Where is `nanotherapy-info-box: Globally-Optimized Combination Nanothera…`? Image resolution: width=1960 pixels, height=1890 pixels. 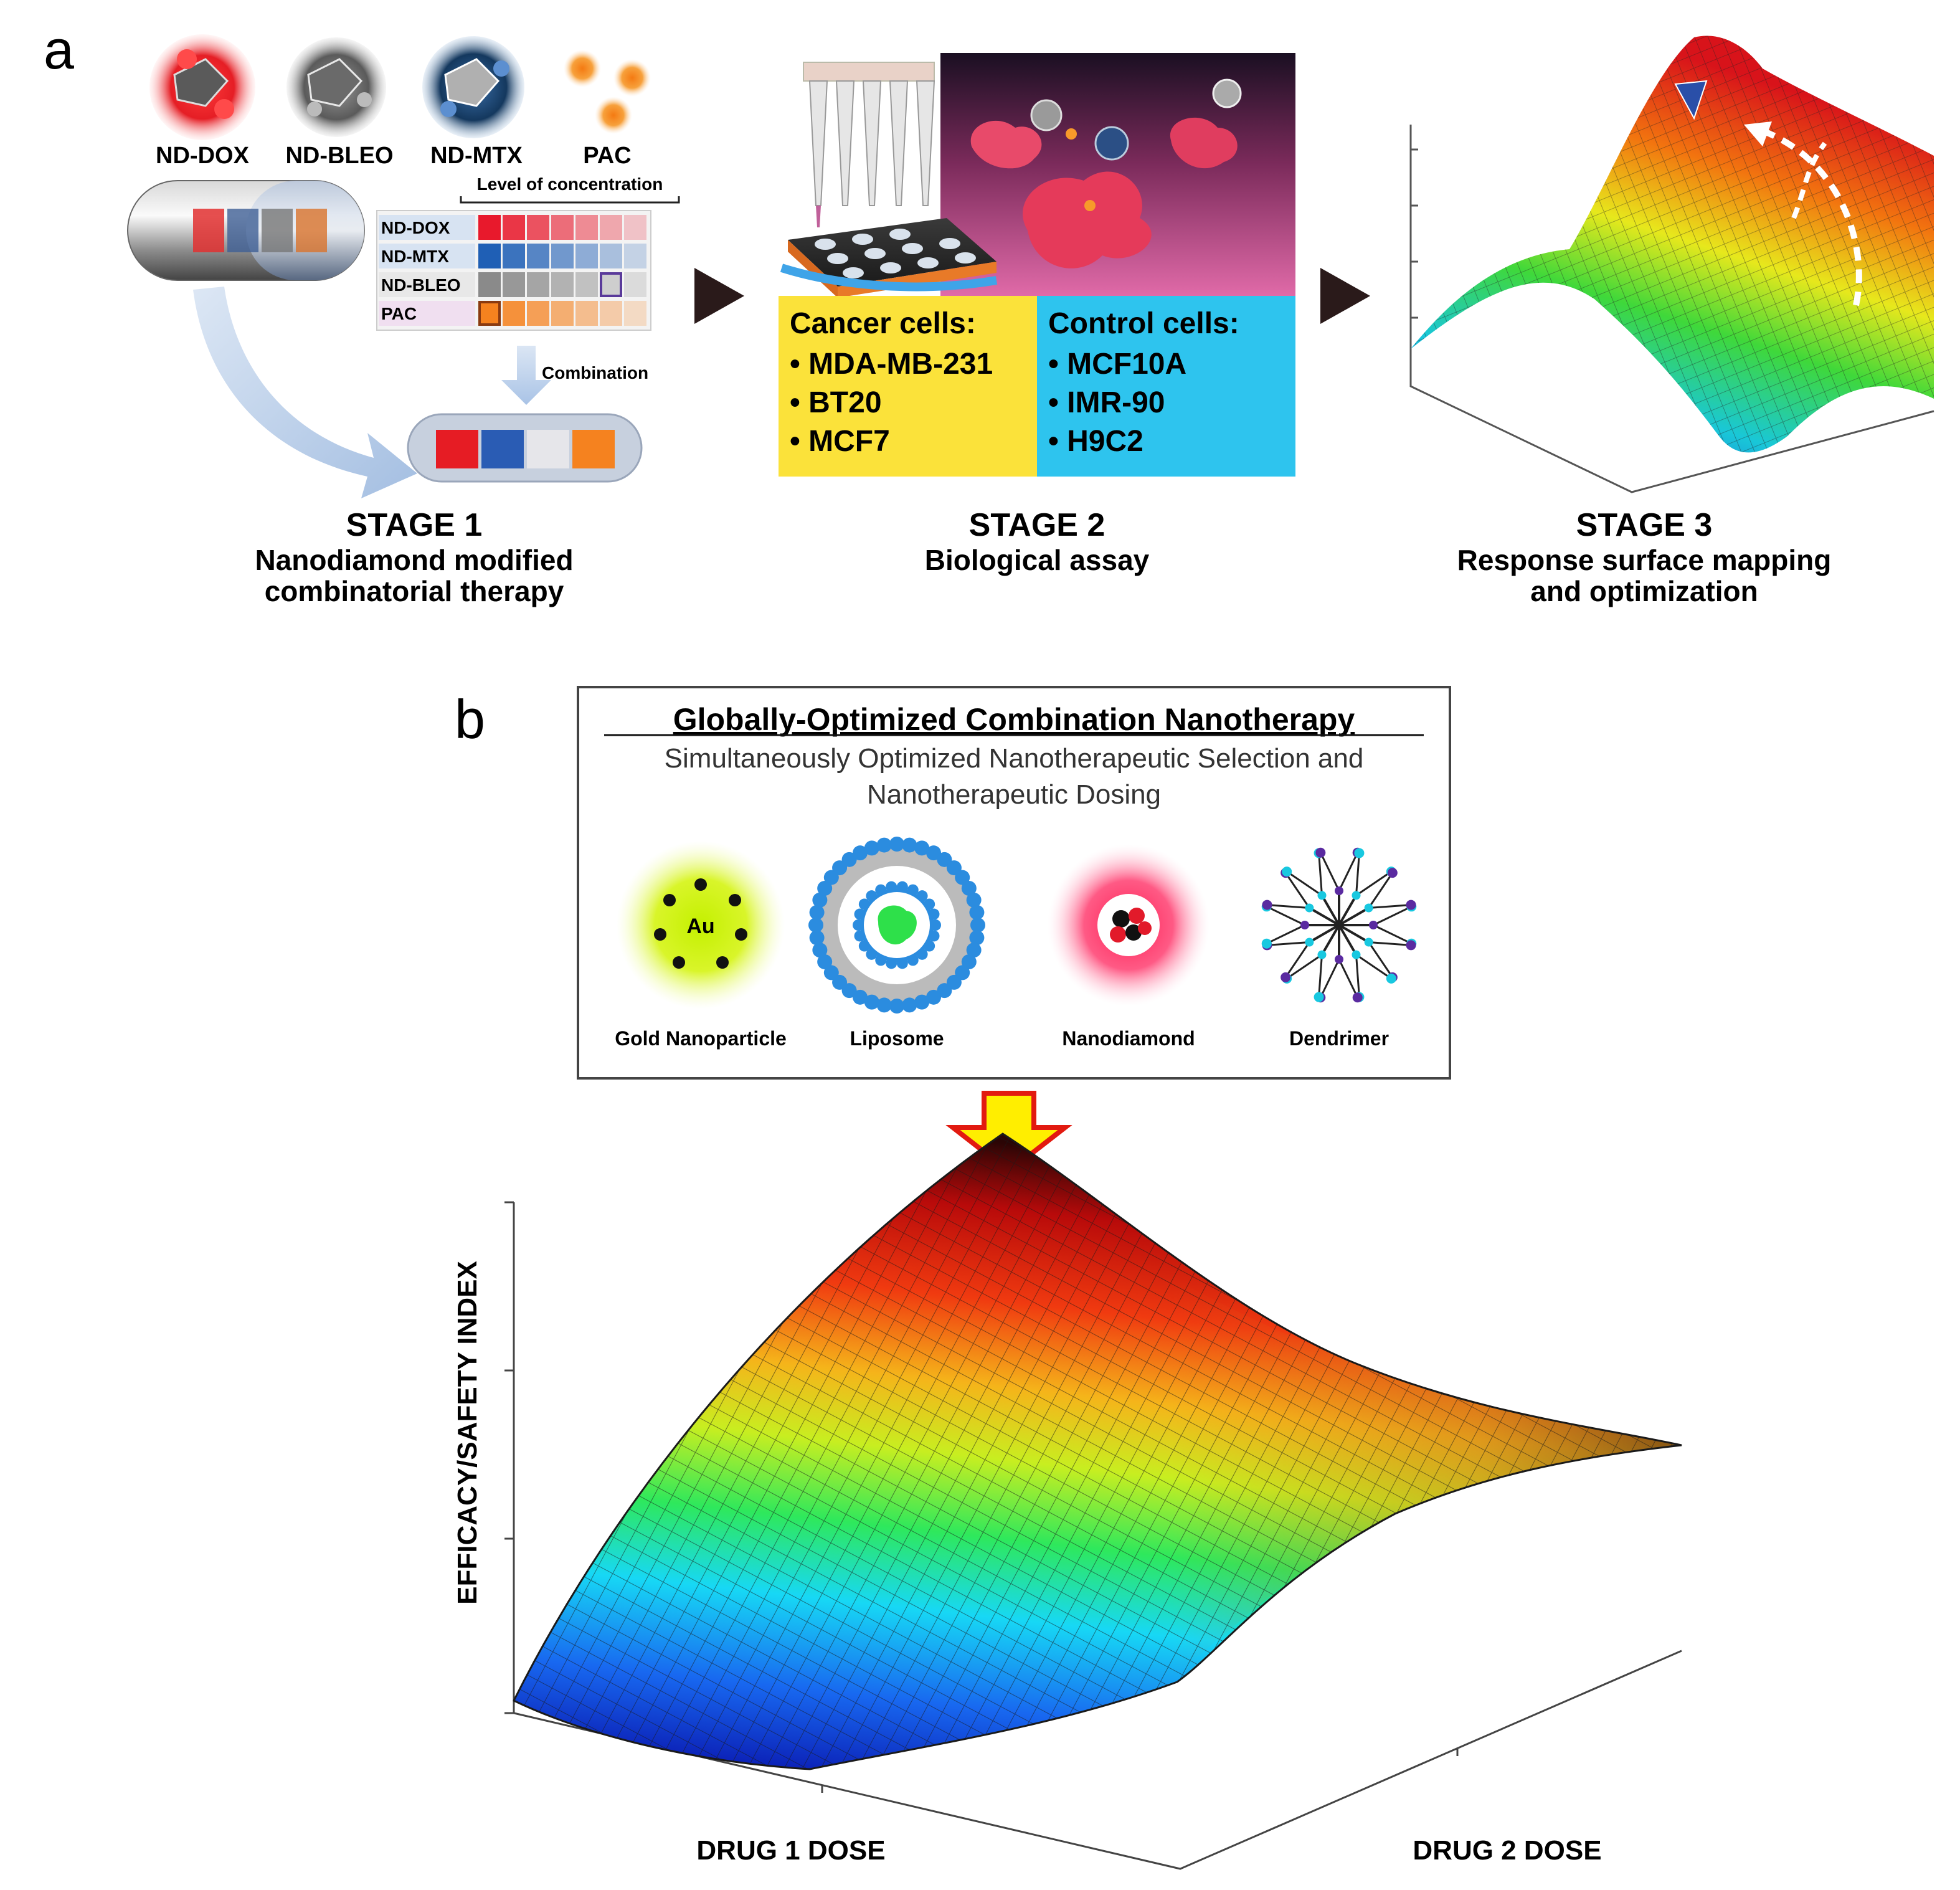
nanotherapy-info-box: Globally-Optimized Combination Nanothera… is located at coordinates (1014, 883).